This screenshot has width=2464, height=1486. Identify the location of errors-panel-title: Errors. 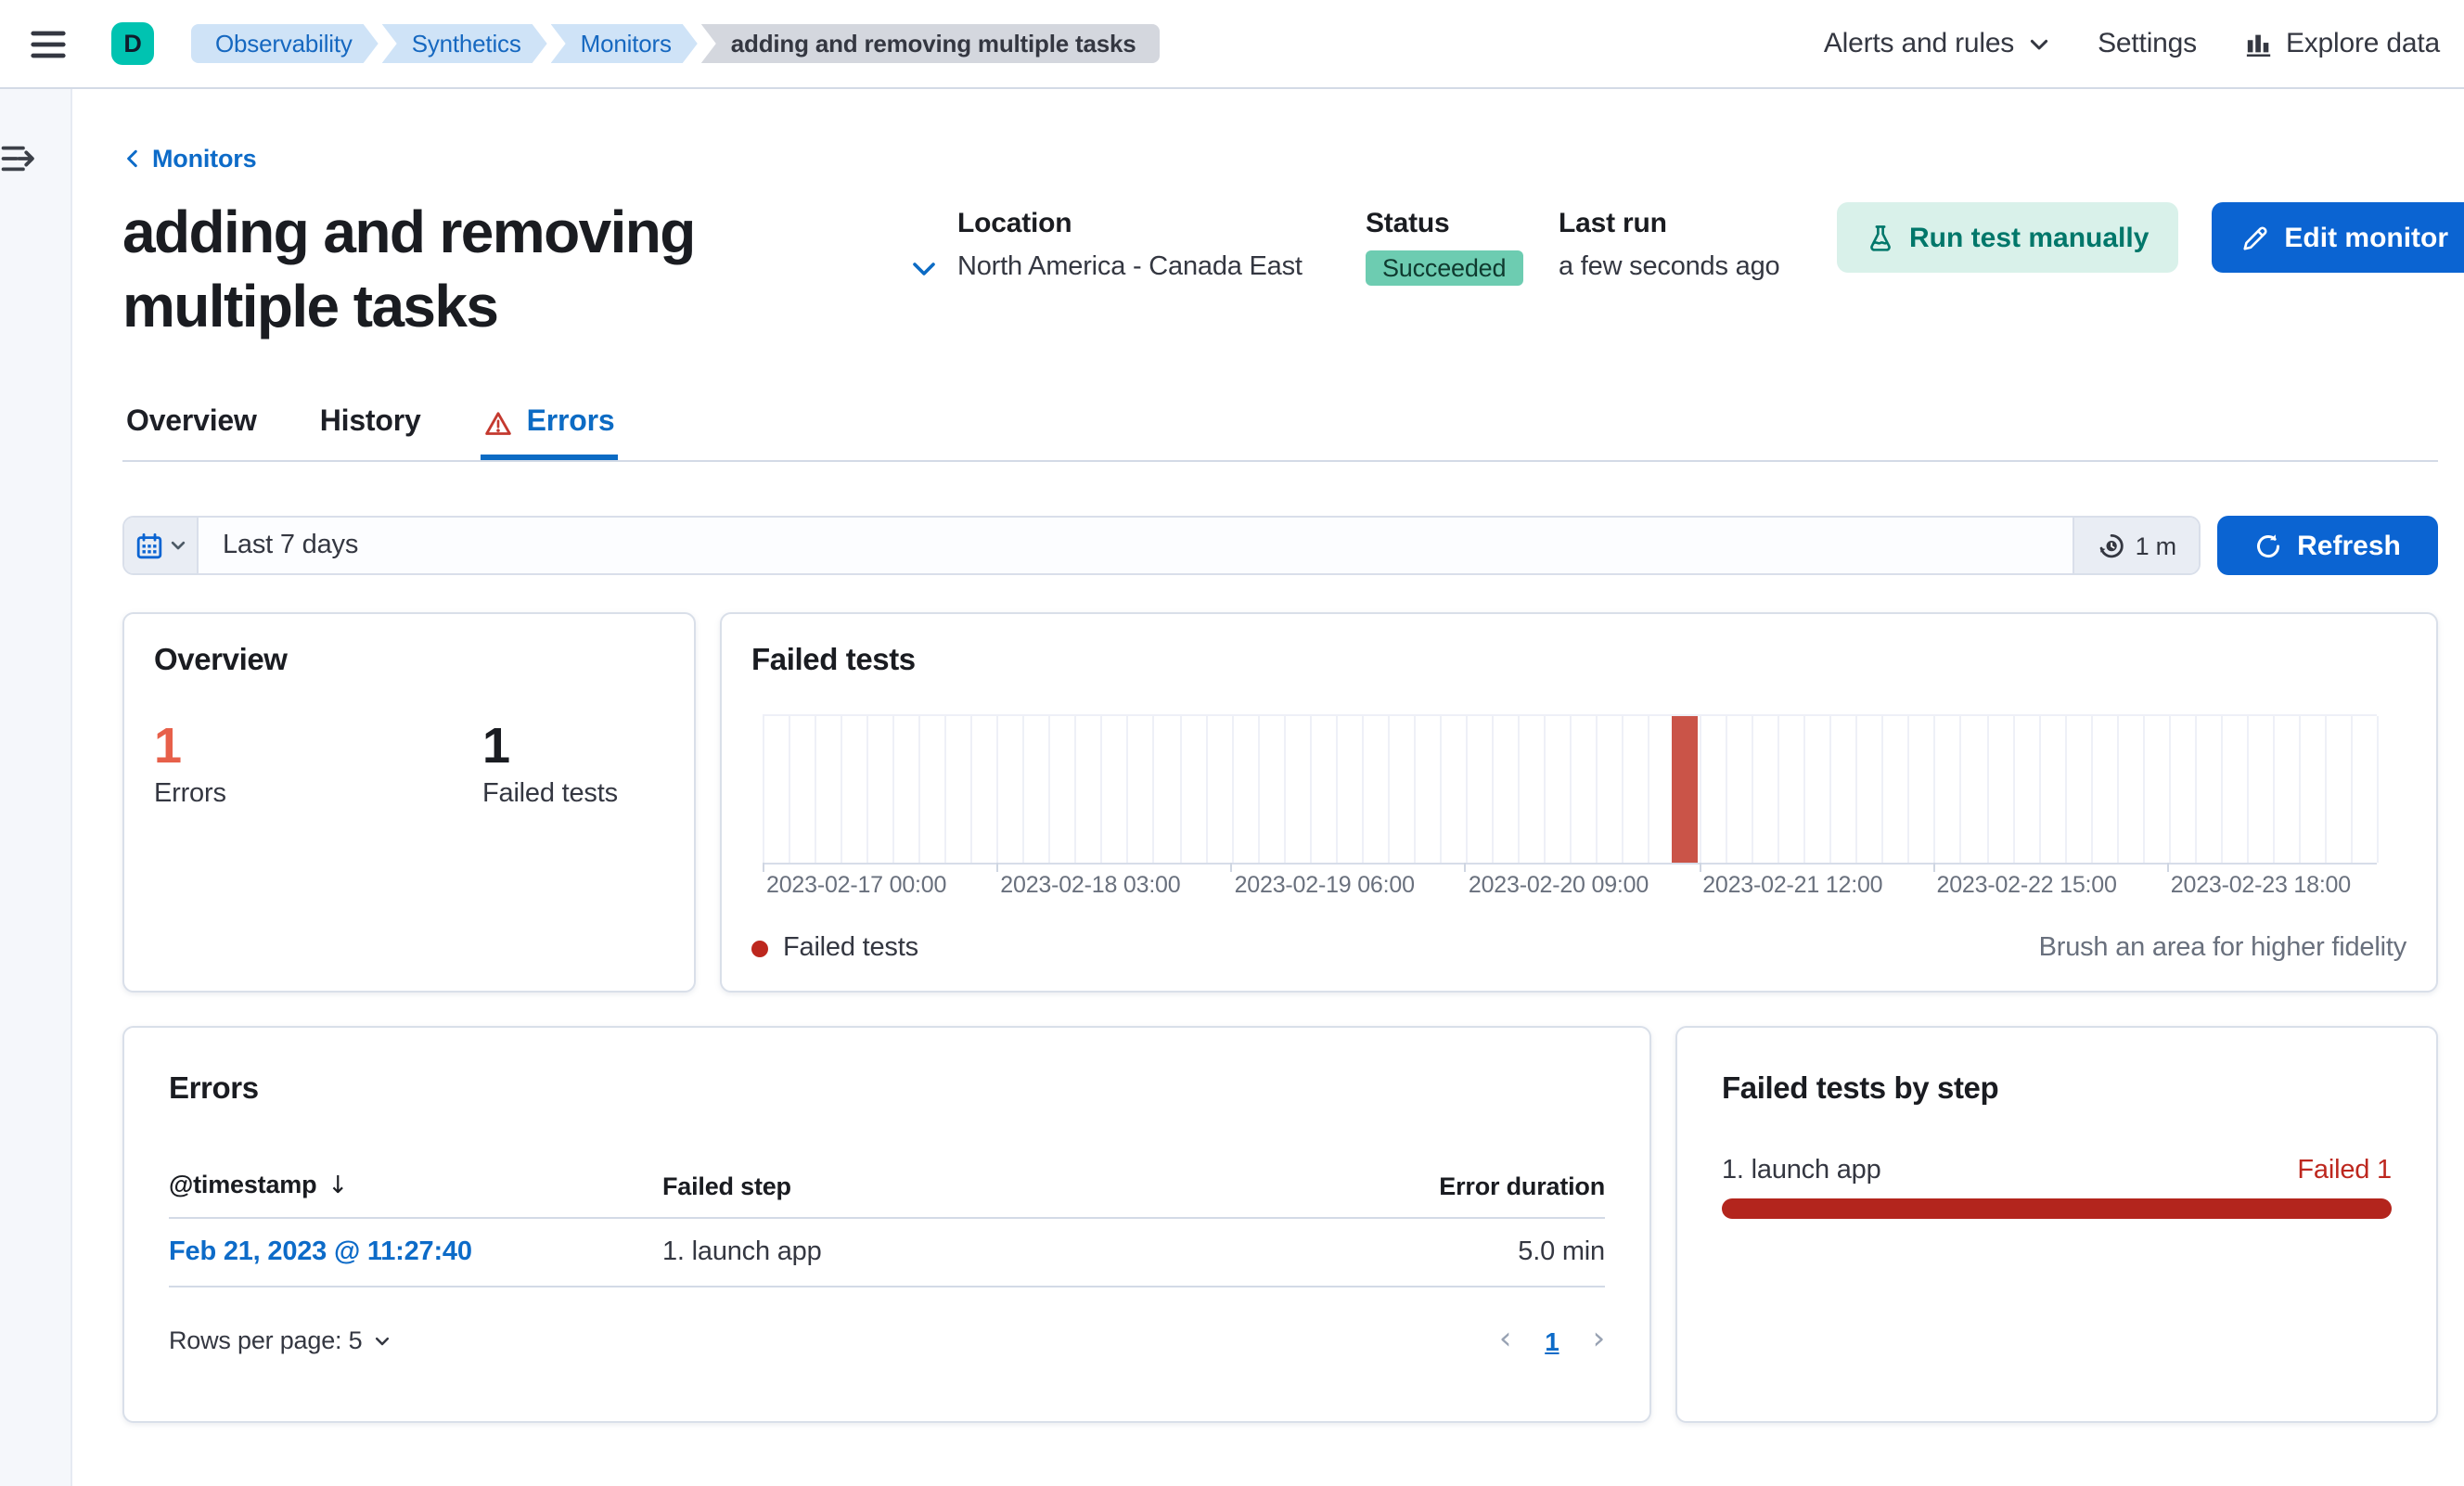
(214, 1089).